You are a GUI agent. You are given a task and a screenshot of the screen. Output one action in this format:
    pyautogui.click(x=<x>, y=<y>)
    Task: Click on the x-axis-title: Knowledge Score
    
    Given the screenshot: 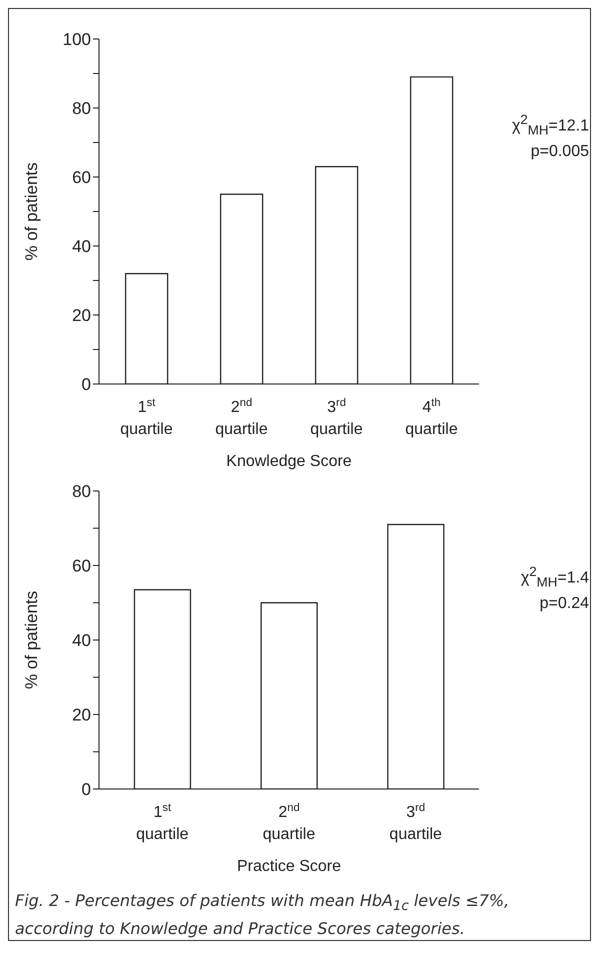 What is the action you would take?
    pyautogui.click(x=289, y=461)
    